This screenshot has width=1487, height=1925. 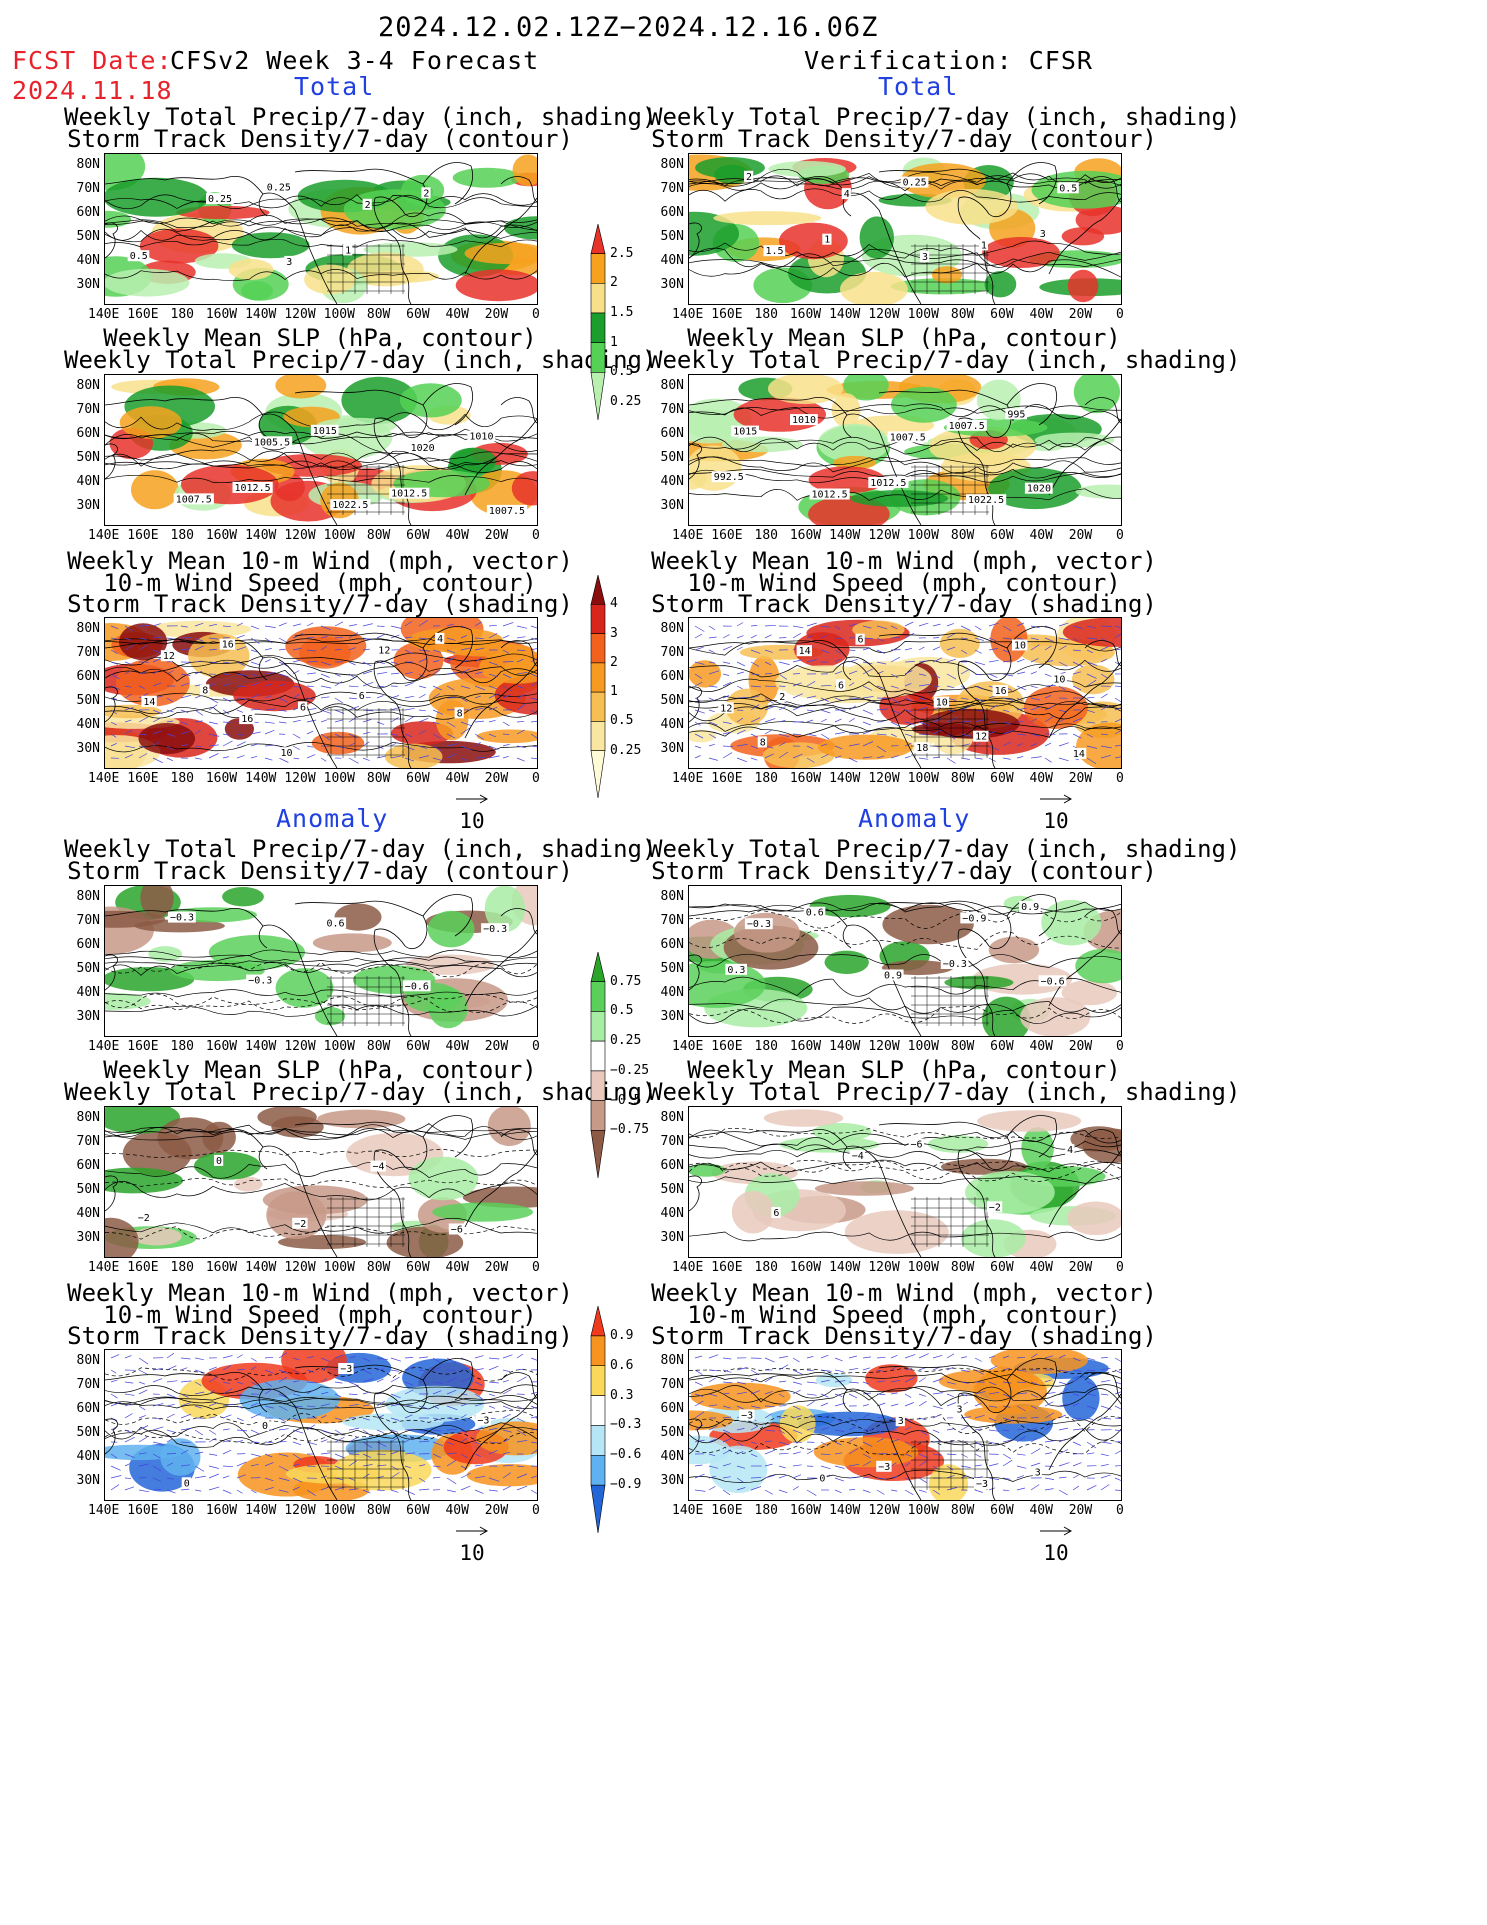 I want to click on section-total-right: Total, so click(x=918, y=86).